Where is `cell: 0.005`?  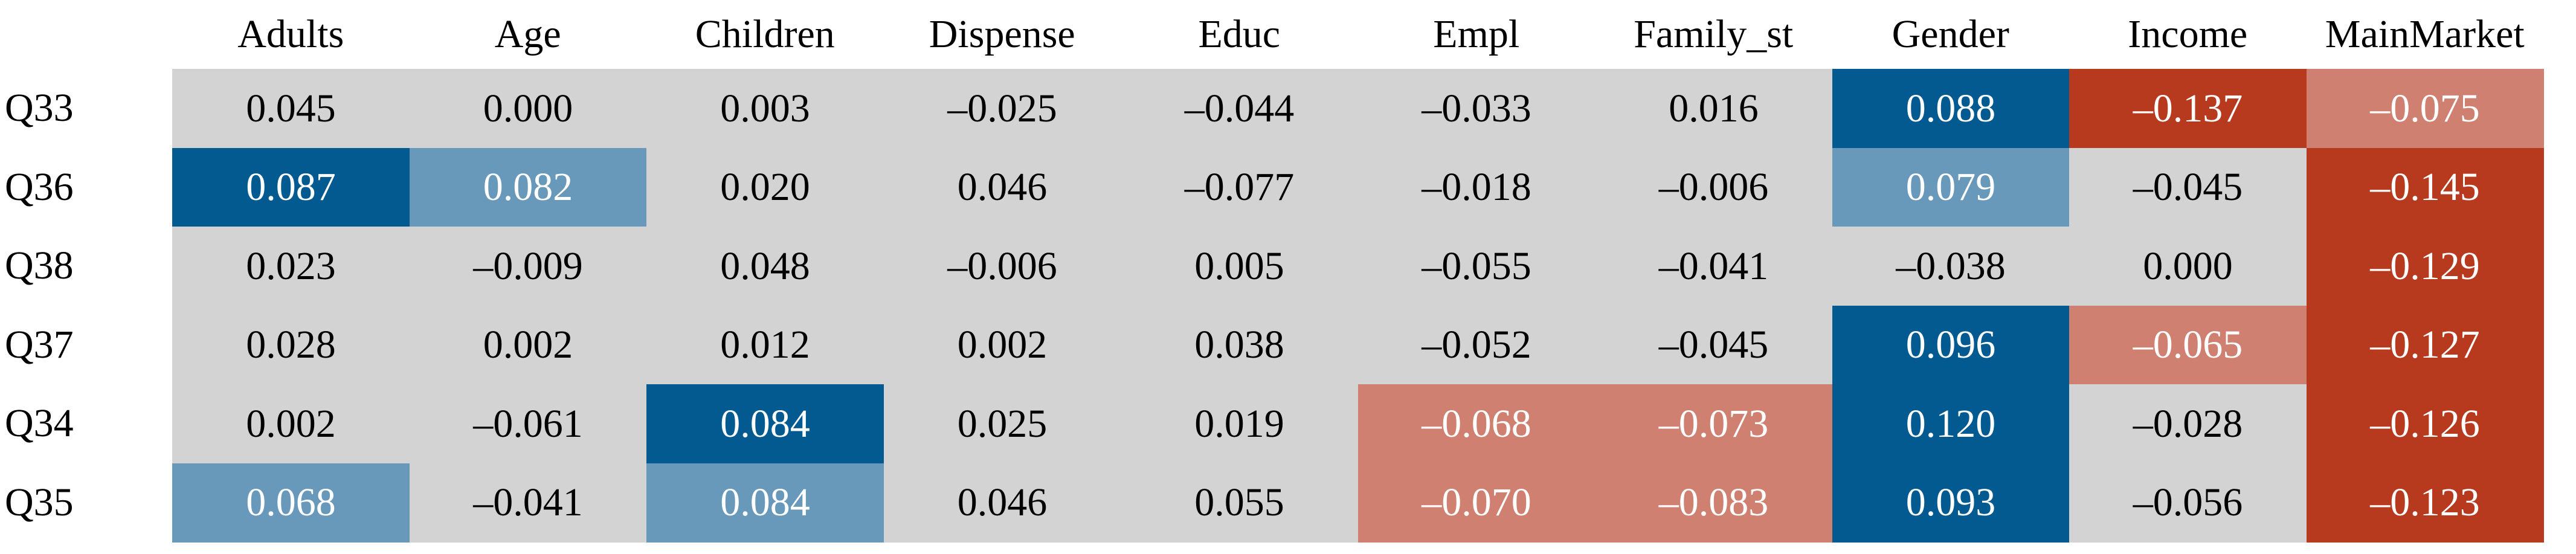
cell: 0.005 is located at coordinates (1239, 266).